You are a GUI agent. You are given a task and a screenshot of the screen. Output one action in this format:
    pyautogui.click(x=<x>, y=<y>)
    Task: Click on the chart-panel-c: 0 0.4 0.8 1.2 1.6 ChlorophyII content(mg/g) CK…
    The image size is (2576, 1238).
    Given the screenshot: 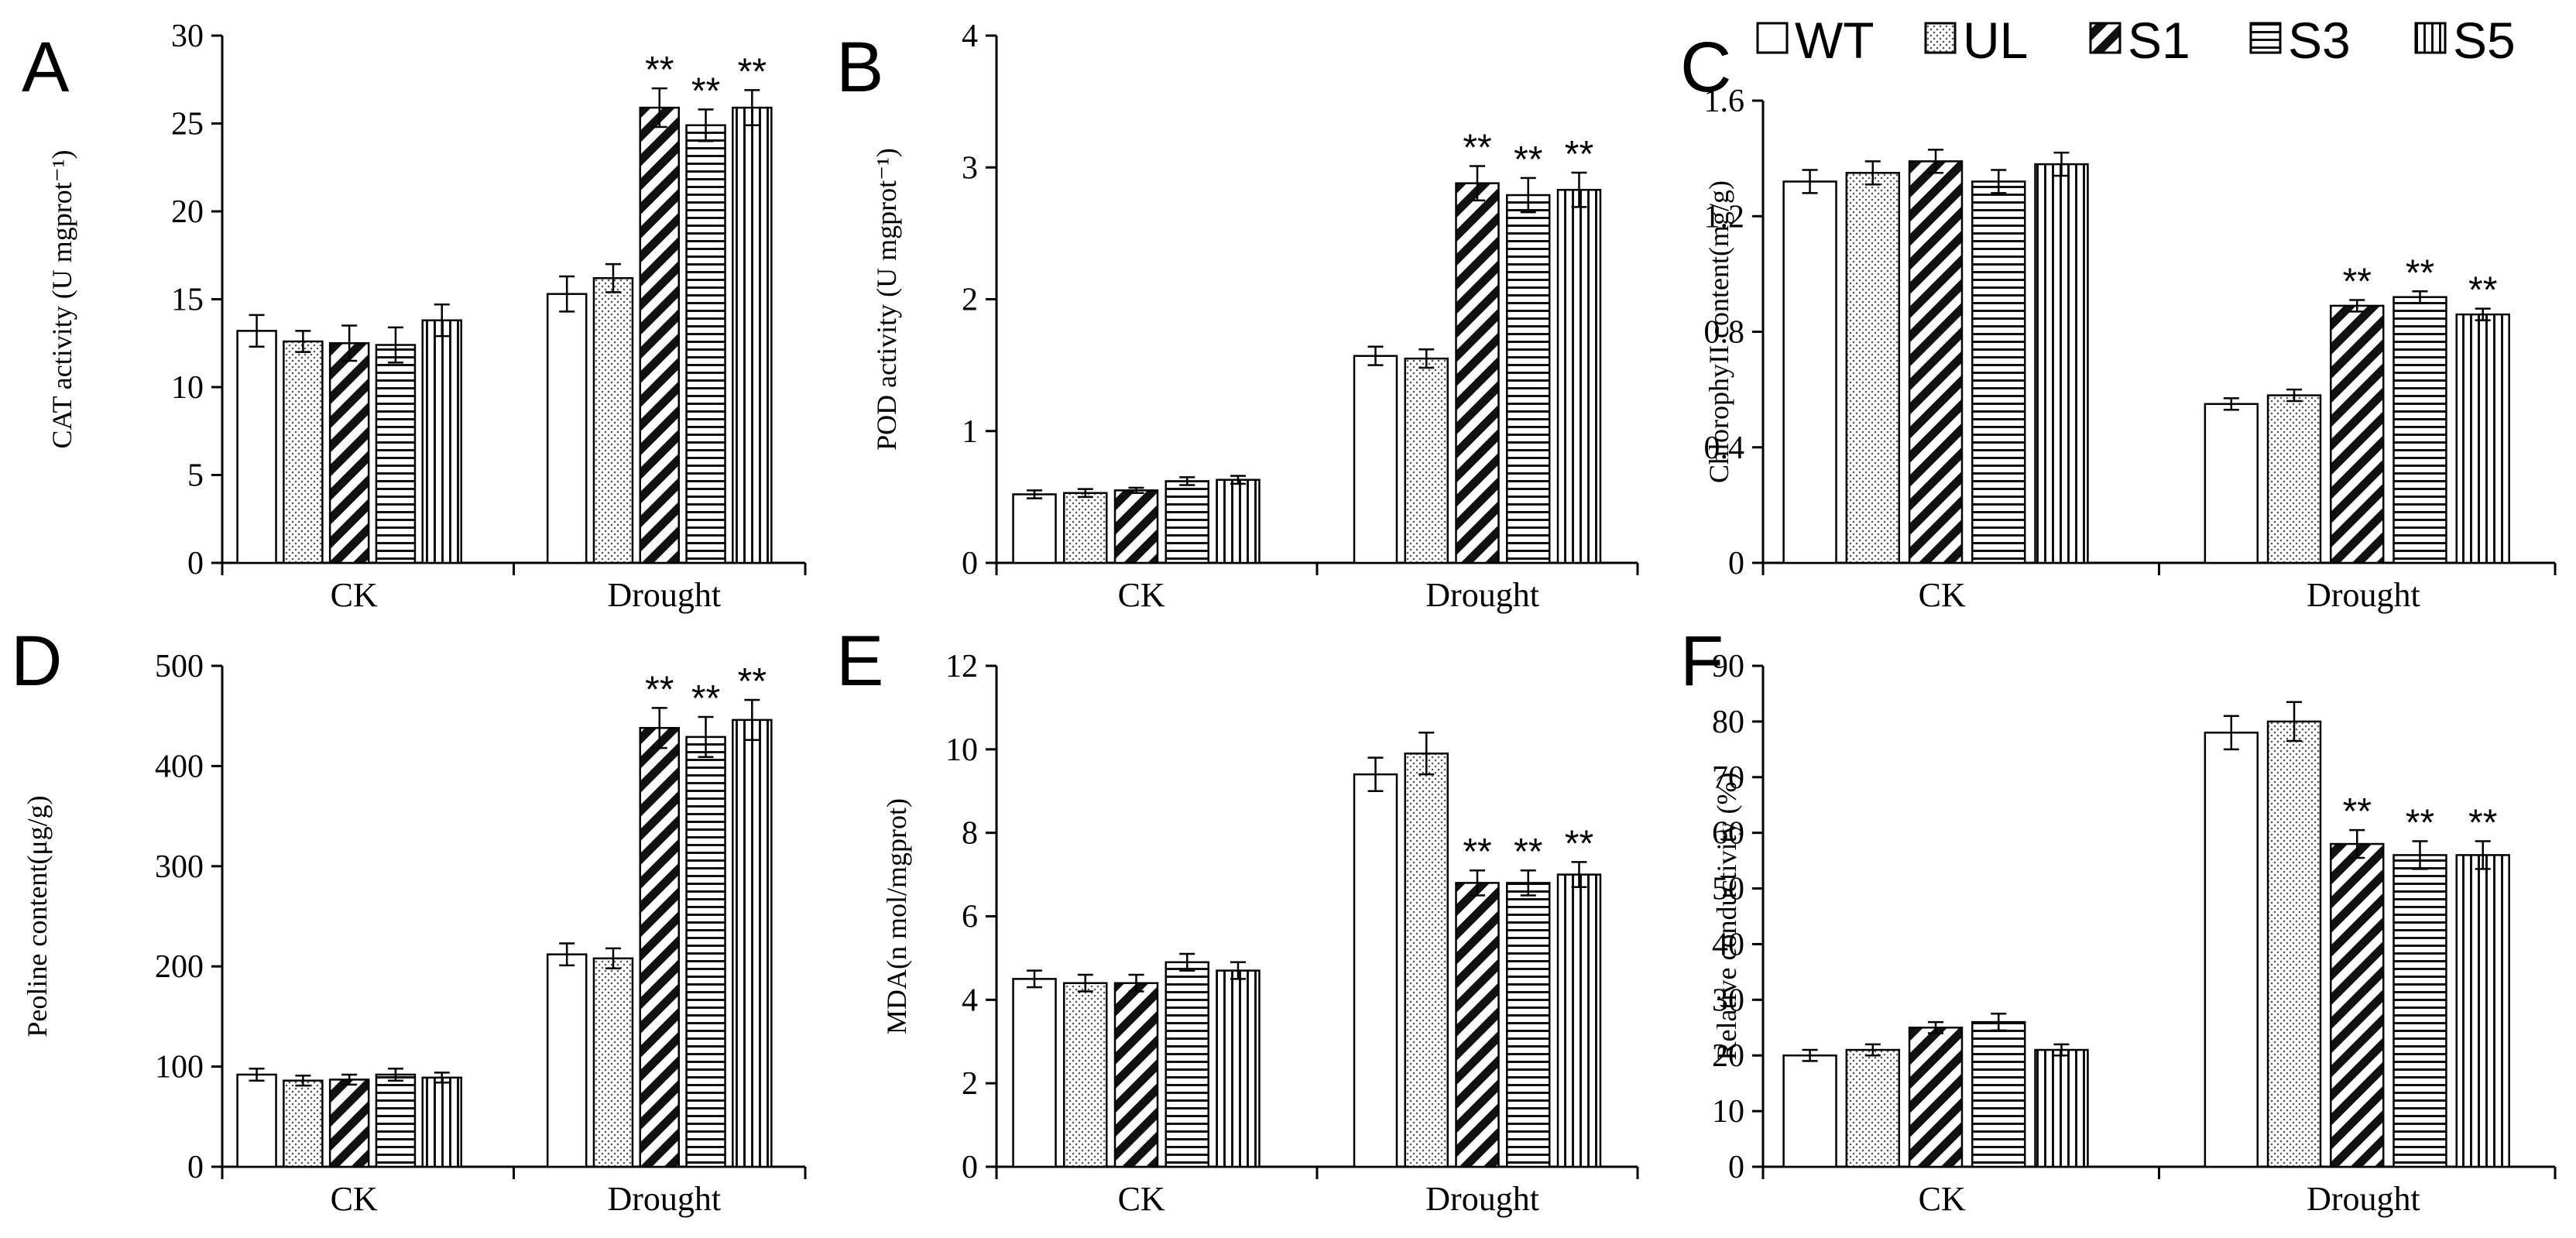 What is the action you would take?
    pyautogui.click(x=2130, y=349)
    